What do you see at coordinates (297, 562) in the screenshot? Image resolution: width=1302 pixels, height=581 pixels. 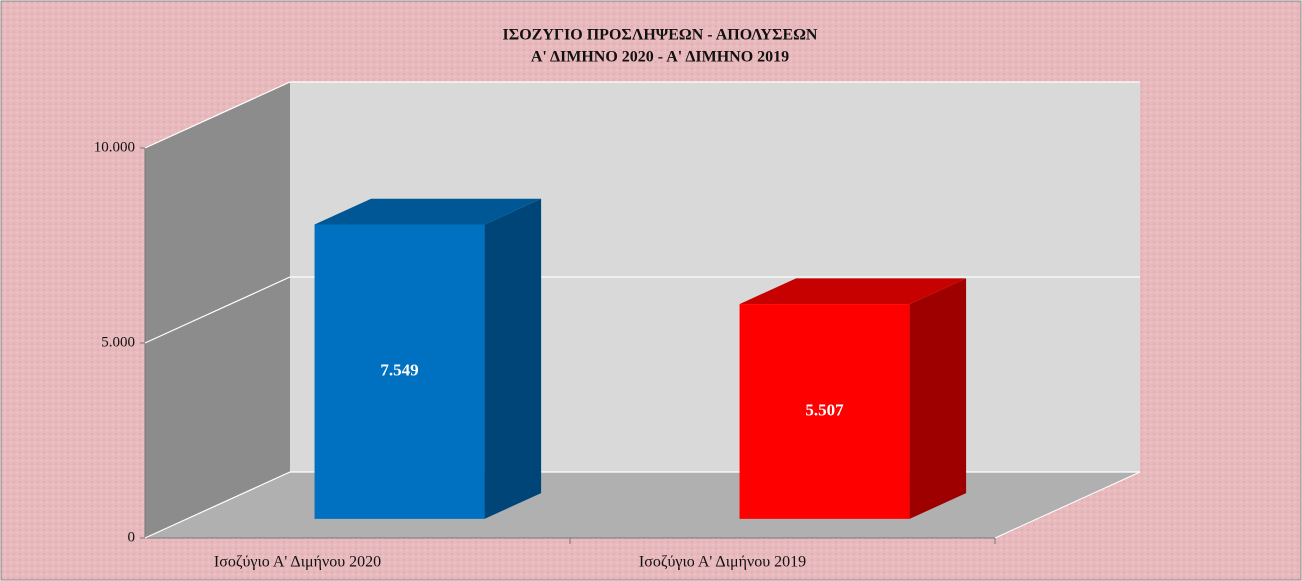 I see `x-tick-label: Ισοζύγιο Α' Διμήνου 2020` at bounding box center [297, 562].